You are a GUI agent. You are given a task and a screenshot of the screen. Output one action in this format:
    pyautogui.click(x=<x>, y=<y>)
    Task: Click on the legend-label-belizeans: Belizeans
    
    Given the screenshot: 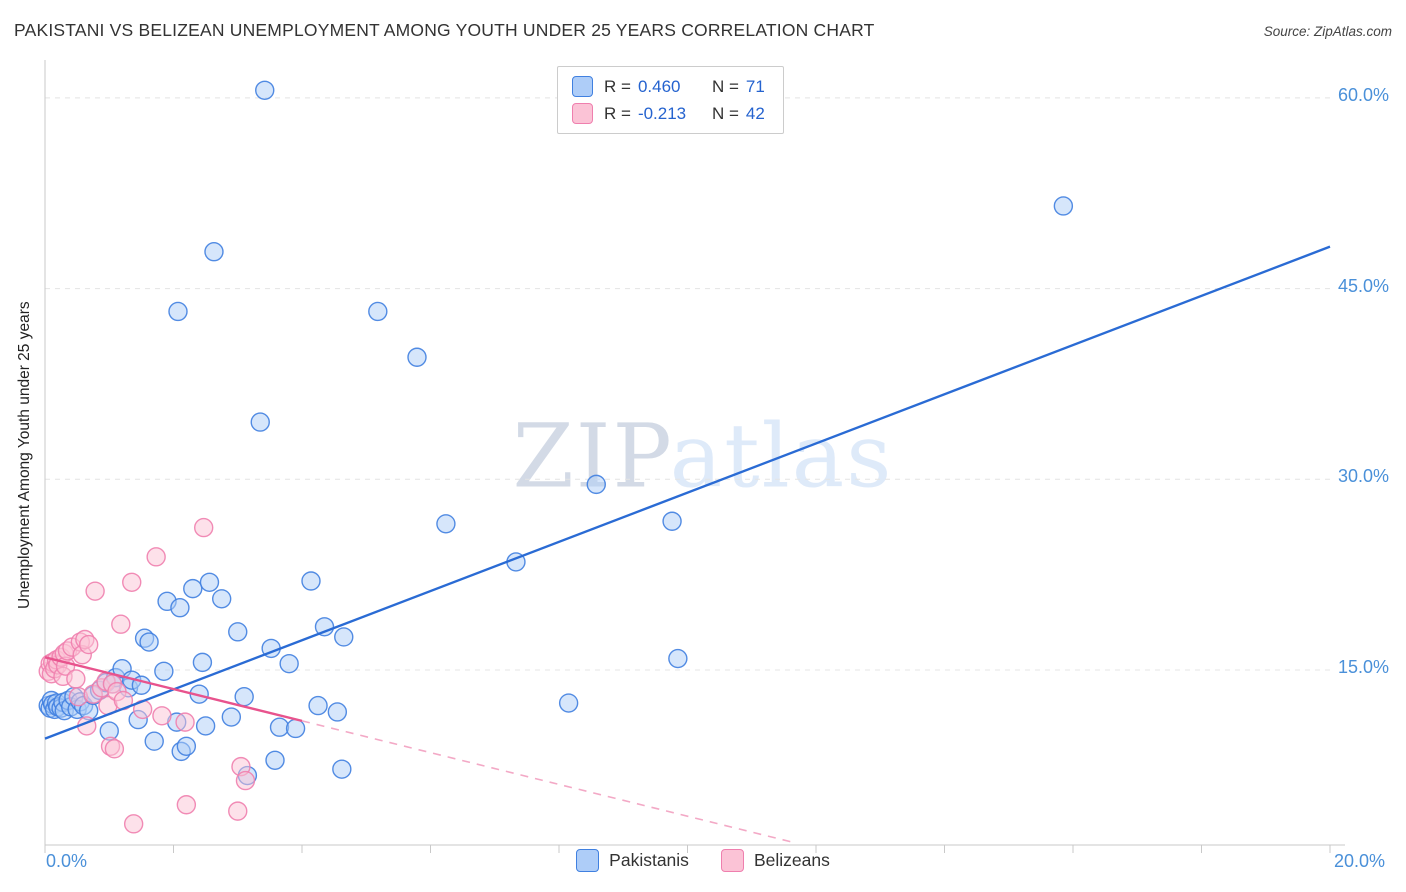 What is the action you would take?
    pyautogui.click(x=791, y=860)
    